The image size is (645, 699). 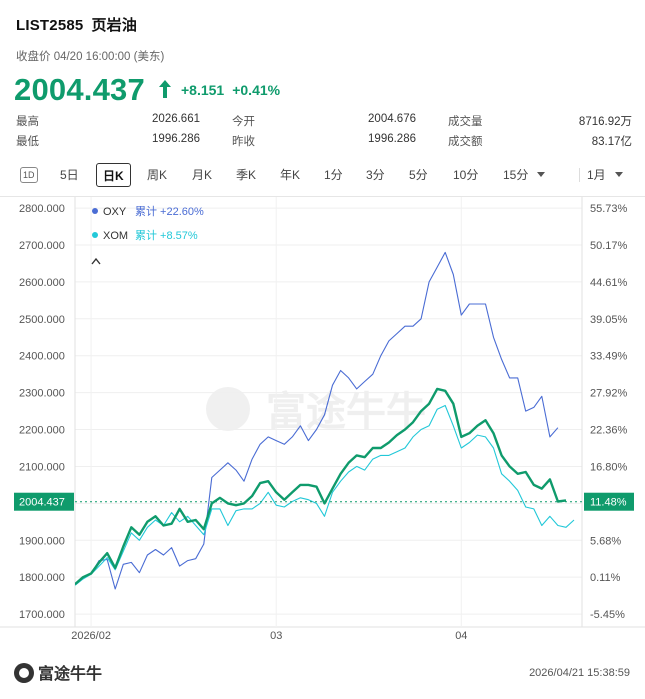 I want to click on tab-5min: 5分, so click(x=418, y=175).